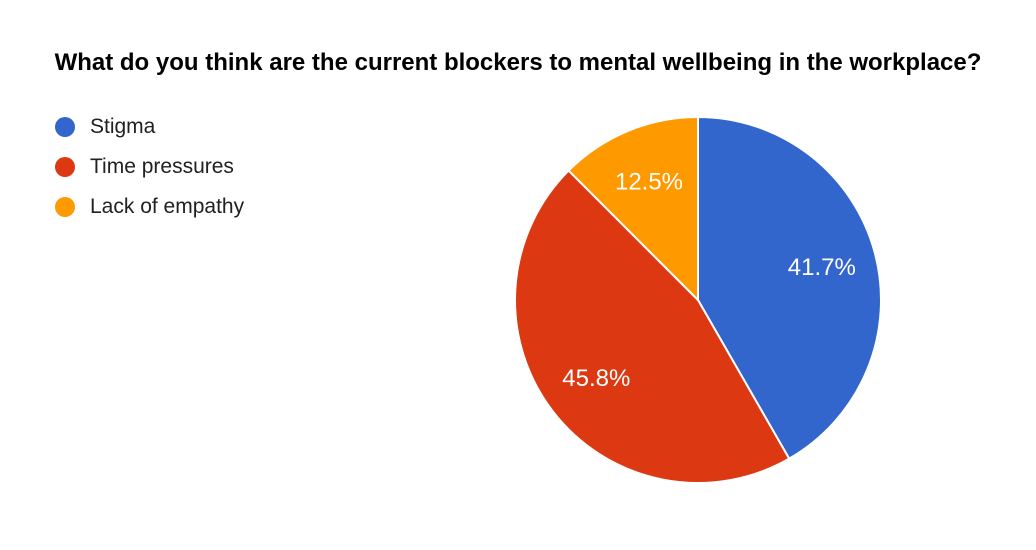  What do you see at coordinates (162, 166) in the screenshot?
I see `legend-item-label: Time pressures` at bounding box center [162, 166].